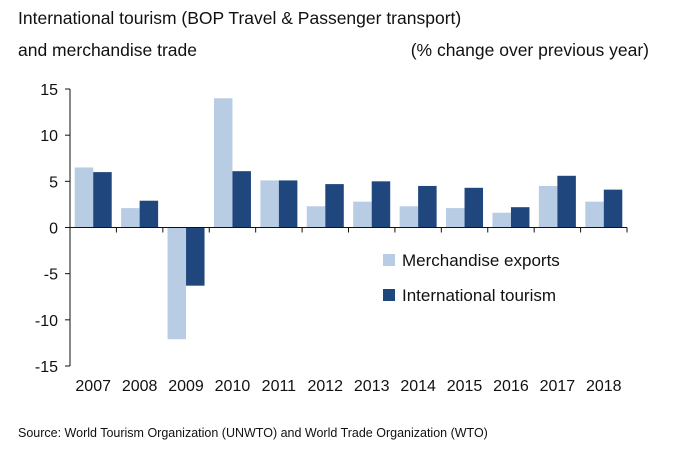  Describe the element at coordinates (511, 386) in the screenshot. I see `x-tick-label: 2016` at that location.